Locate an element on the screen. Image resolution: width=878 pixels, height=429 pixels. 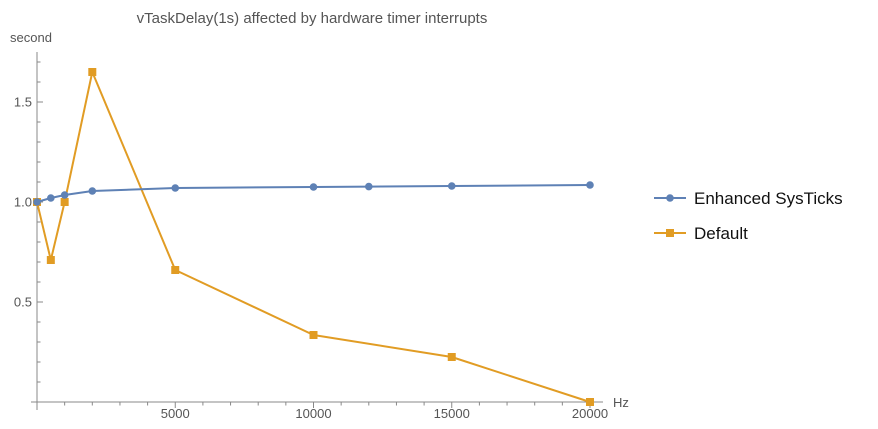
y-axis-label: second is located at coordinates (31, 37).